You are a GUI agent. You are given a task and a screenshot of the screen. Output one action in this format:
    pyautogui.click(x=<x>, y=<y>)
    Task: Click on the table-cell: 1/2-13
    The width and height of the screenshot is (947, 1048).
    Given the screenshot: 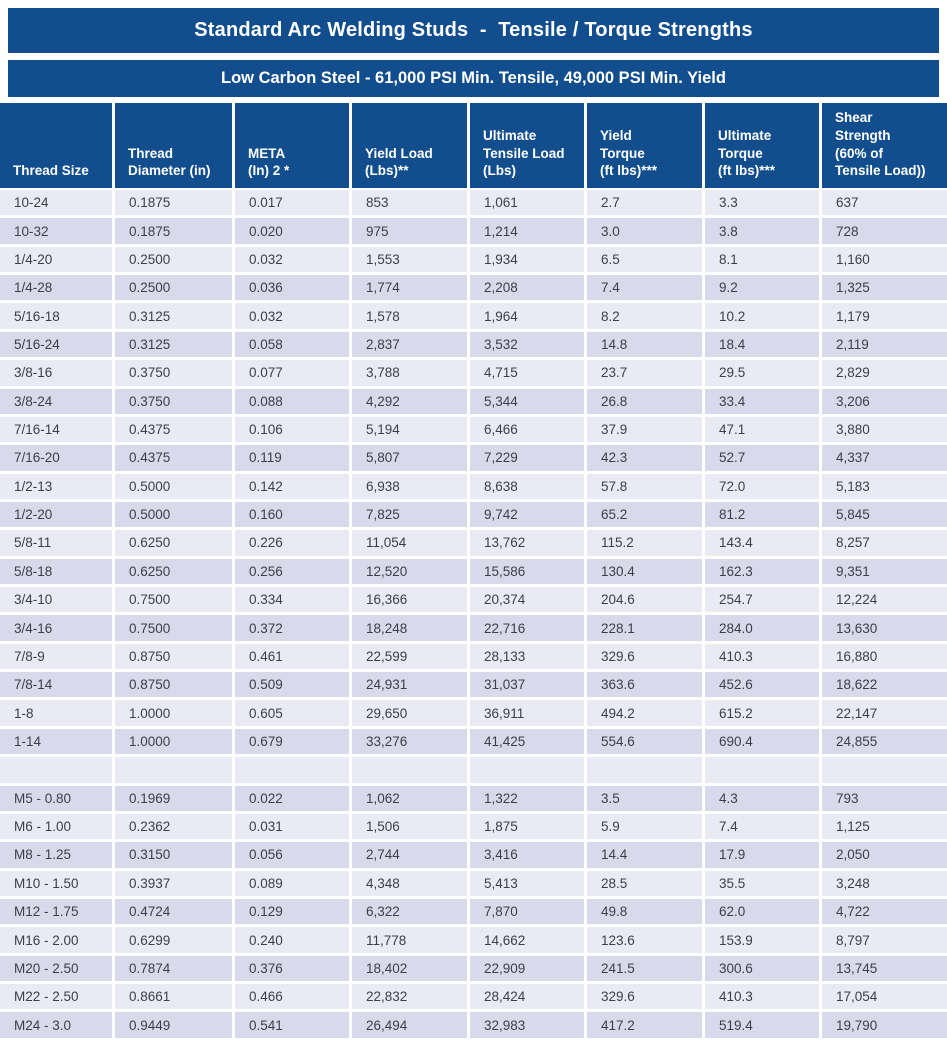 What is the action you would take?
    pyautogui.click(x=57, y=486)
    